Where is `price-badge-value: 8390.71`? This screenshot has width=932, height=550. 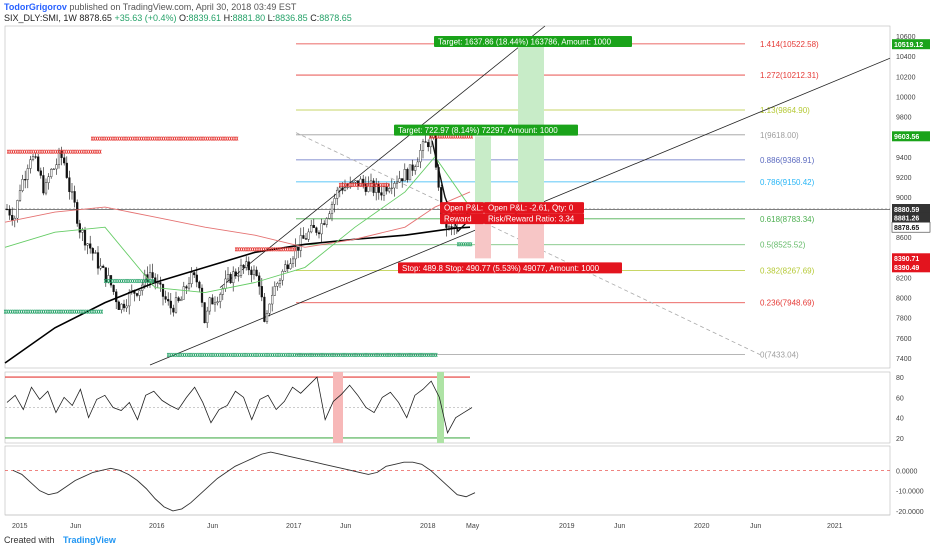
price-badge-value: 8390.71 is located at coordinates (906, 259).